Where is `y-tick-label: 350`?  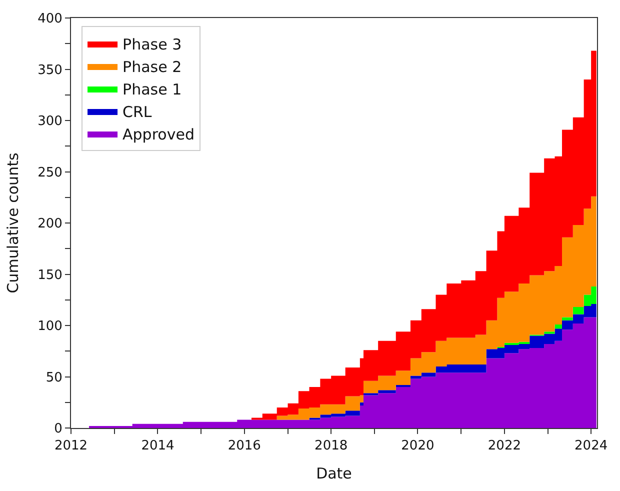
y-tick-label: 350 is located at coordinates (50, 70).